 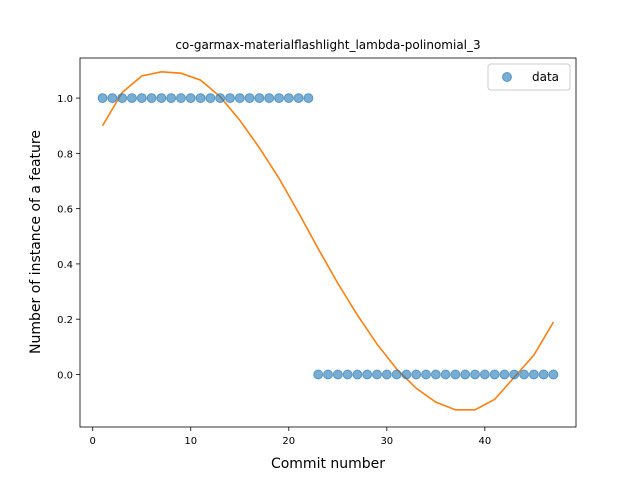 I want to click on legend-box, so click(x=529, y=77).